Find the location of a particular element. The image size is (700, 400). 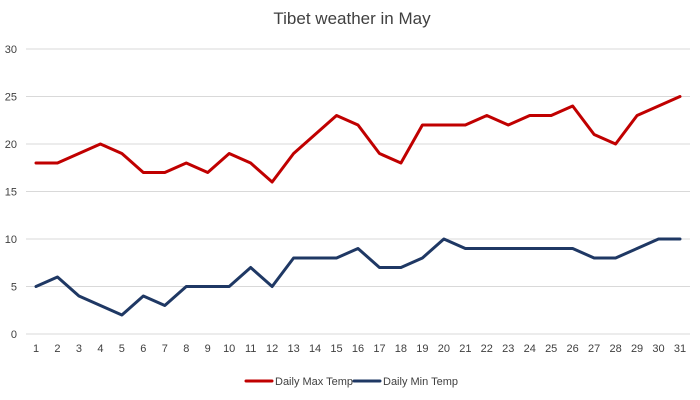

y-tick-label: 25 is located at coordinates (11, 98).